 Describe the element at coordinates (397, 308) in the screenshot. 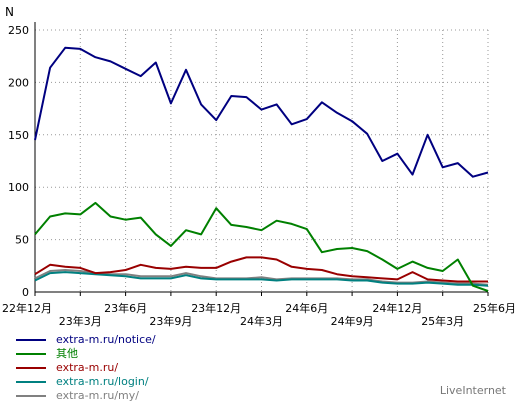

I see `x-tick-label: 24年12月` at that location.